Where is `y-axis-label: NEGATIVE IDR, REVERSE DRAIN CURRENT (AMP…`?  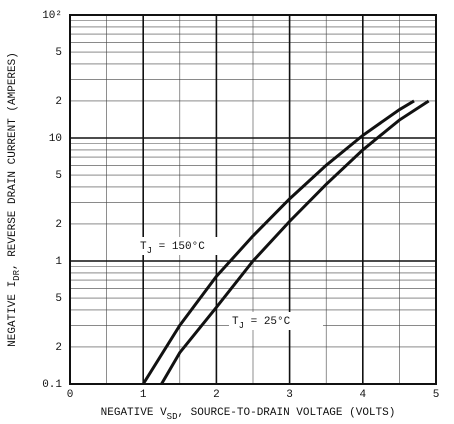 y-axis-label: NEGATIVE IDR, REVERSE DRAIN CURRENT (AMP… is located at coordinates (14, 199).